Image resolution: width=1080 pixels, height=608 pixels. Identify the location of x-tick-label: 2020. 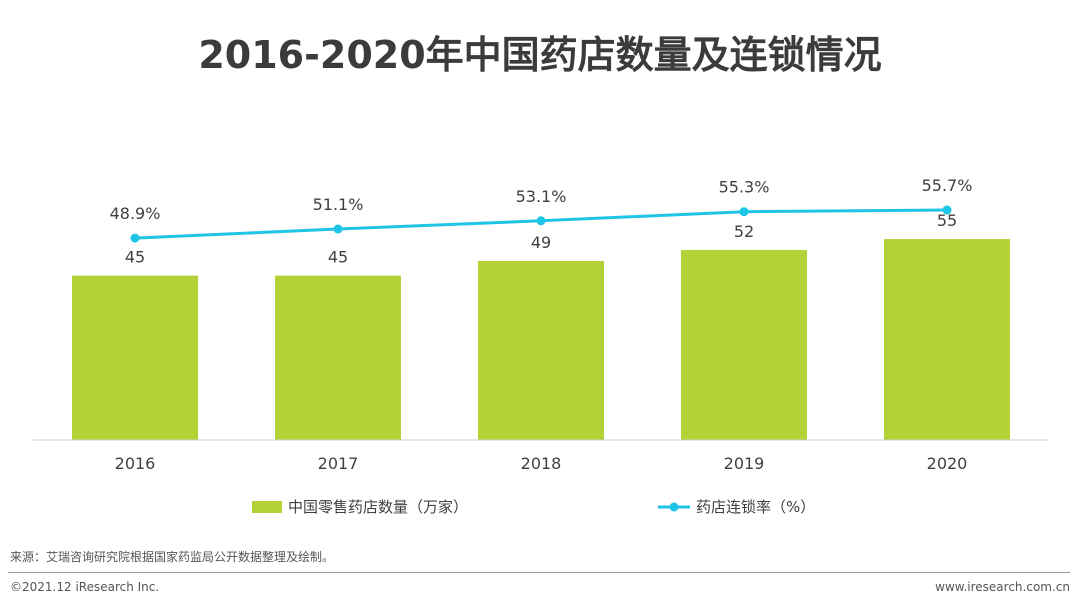
(947, 463).